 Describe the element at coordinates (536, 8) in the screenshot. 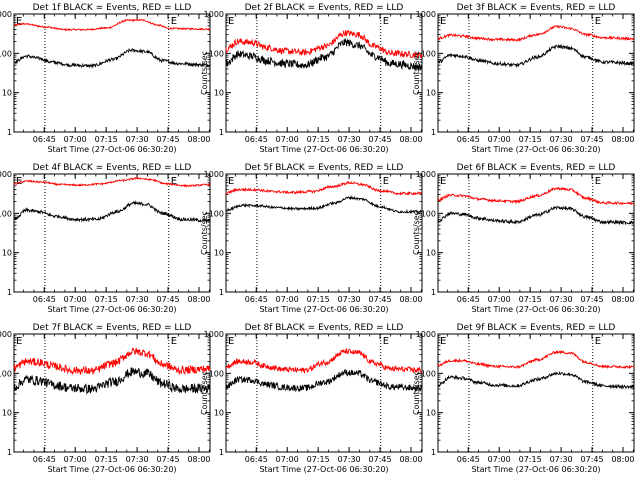

I see `panel-title: Det 3f BLACK = Events, RED = LLD` at that location.